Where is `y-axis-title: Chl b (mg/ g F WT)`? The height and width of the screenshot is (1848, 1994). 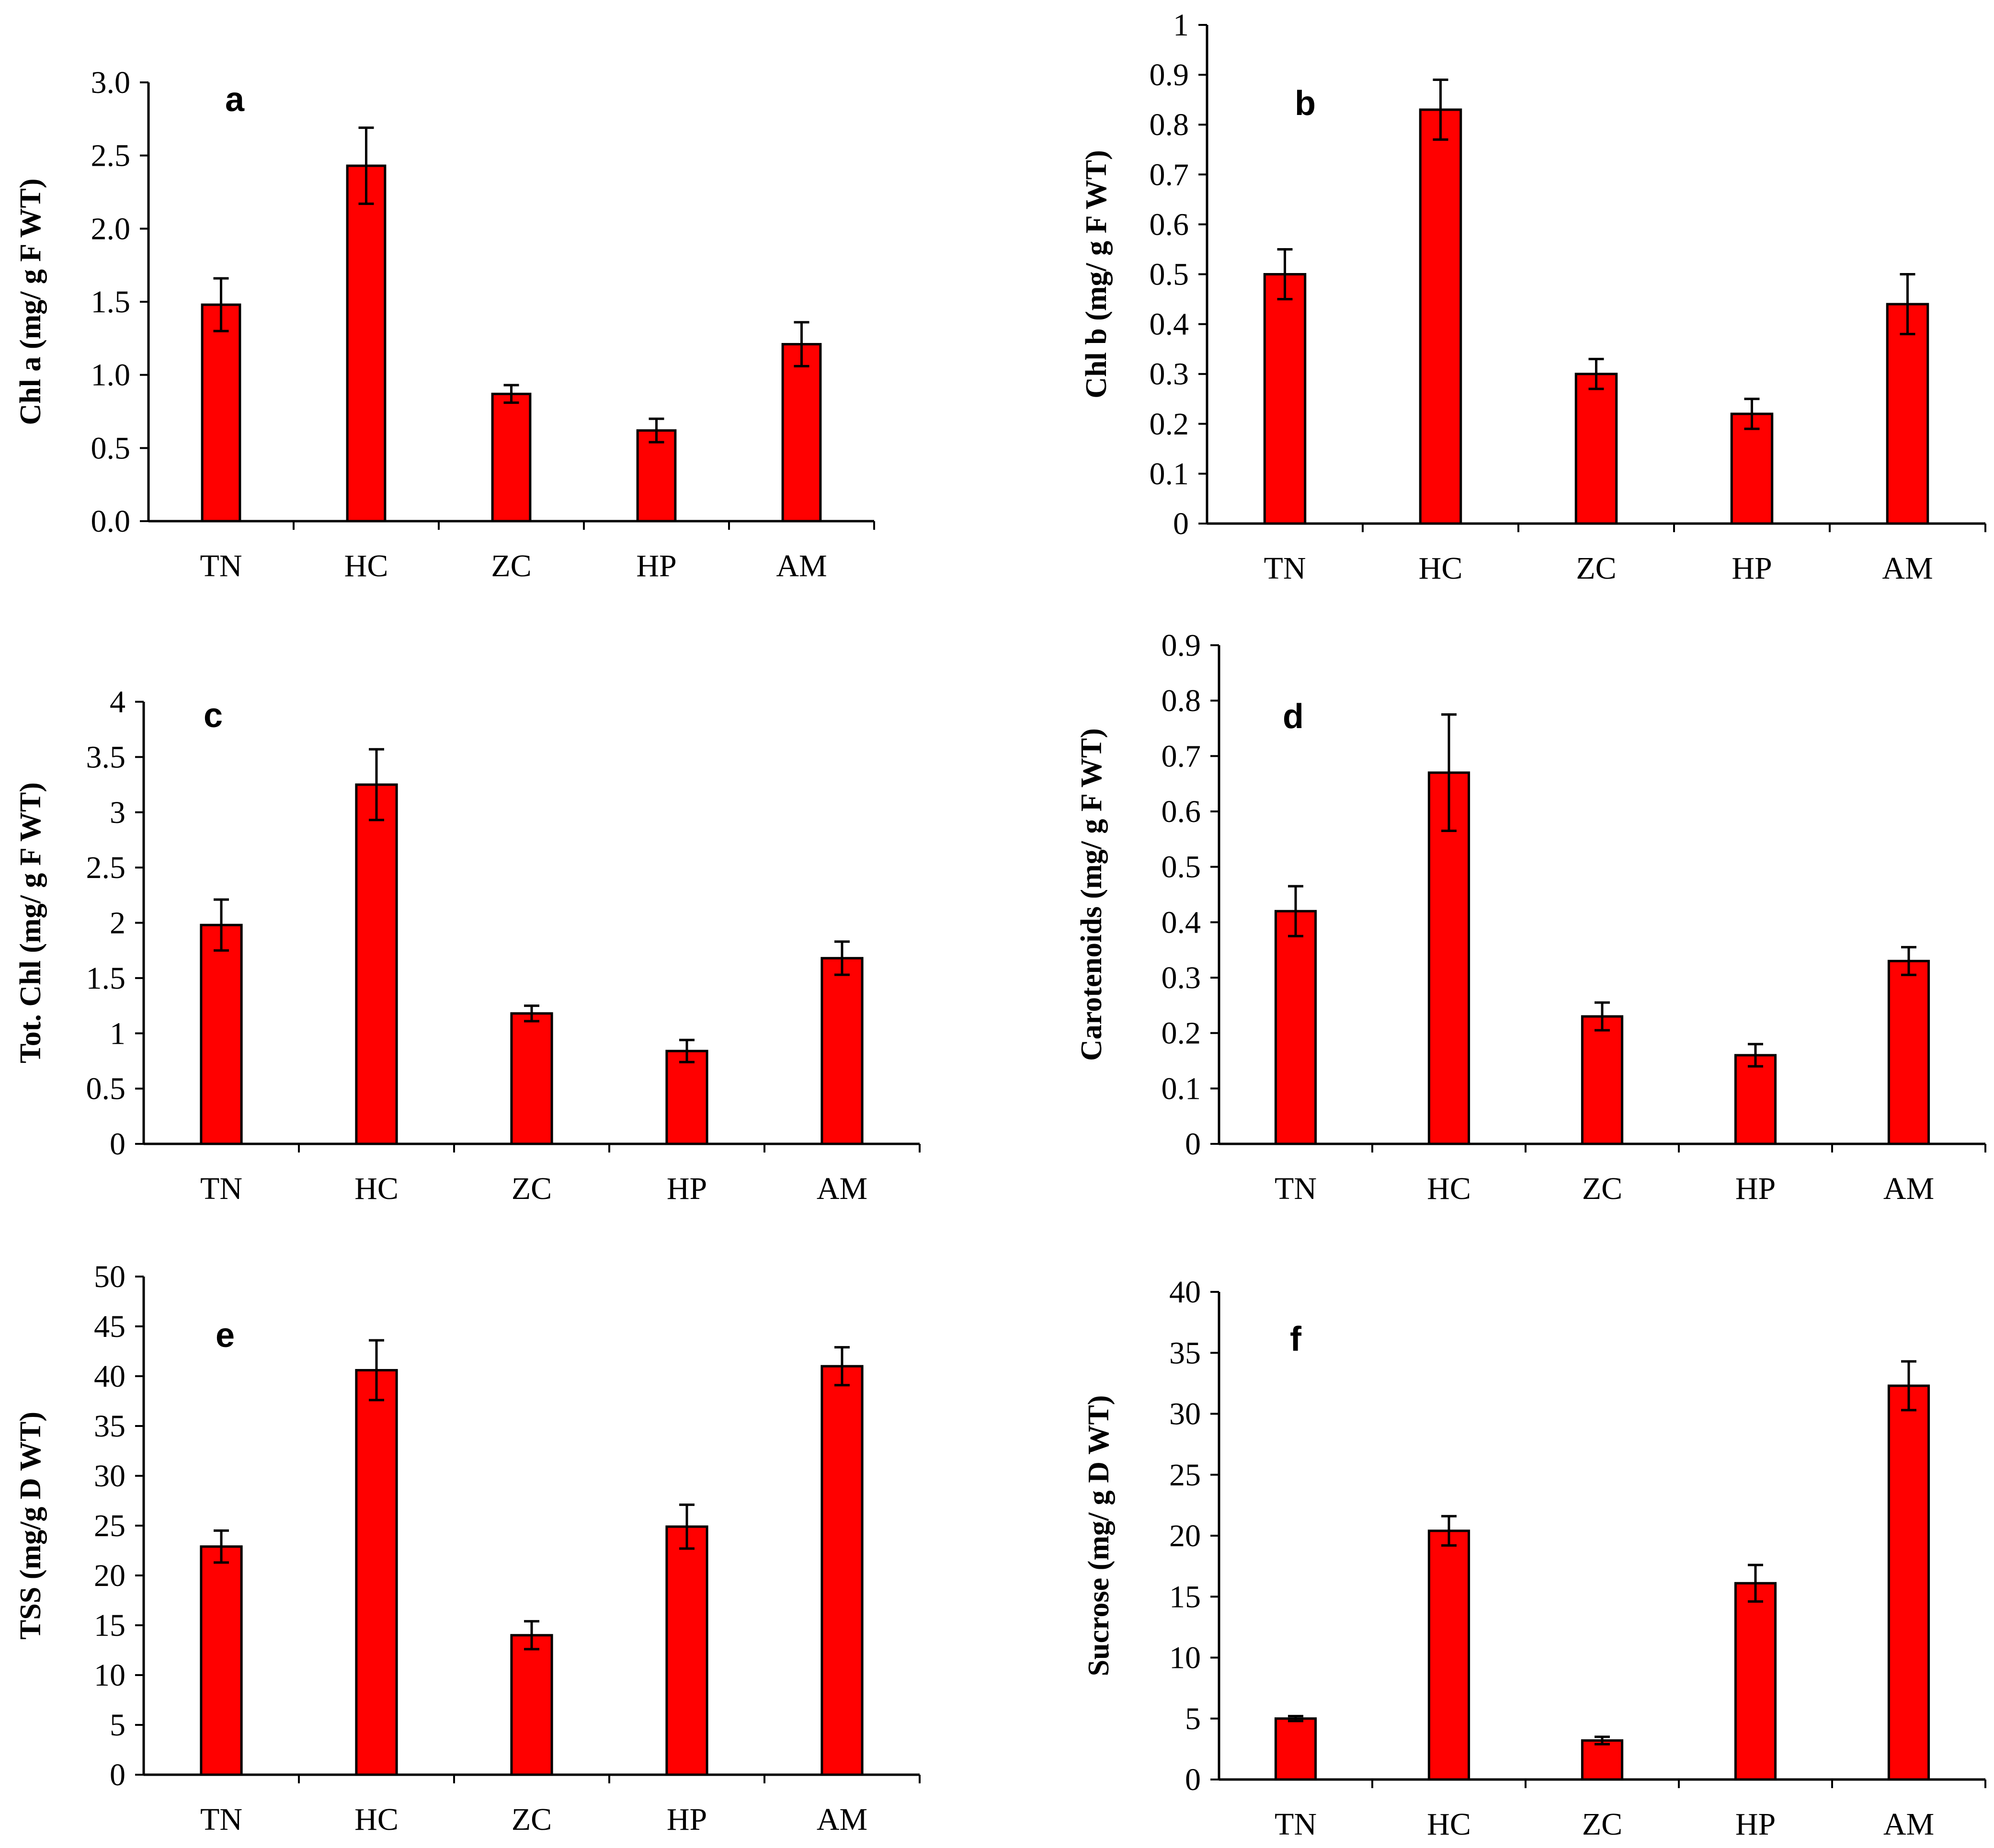
y-axis-title: Chl b (mg/ g F WT) is located at coordinates (1096, 274).